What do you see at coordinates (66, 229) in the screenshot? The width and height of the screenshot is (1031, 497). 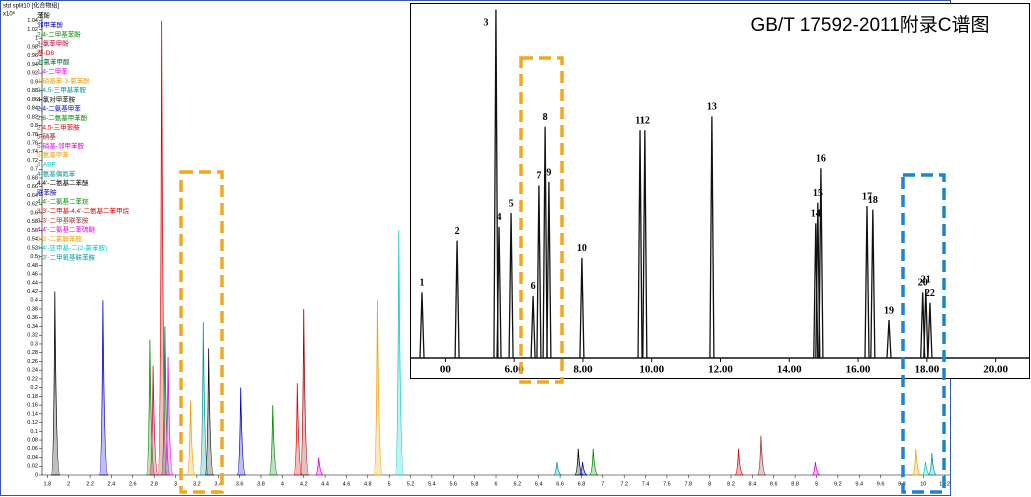 I see `legend-entry: 4,4'-二氨基二苯硫醚` at bounding box center [66, 229].